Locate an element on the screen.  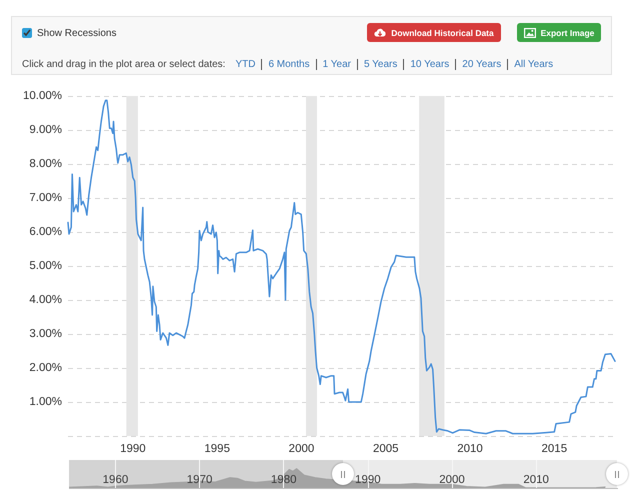
y-tick-label: 2.00% is located at coordinates (45, 368).